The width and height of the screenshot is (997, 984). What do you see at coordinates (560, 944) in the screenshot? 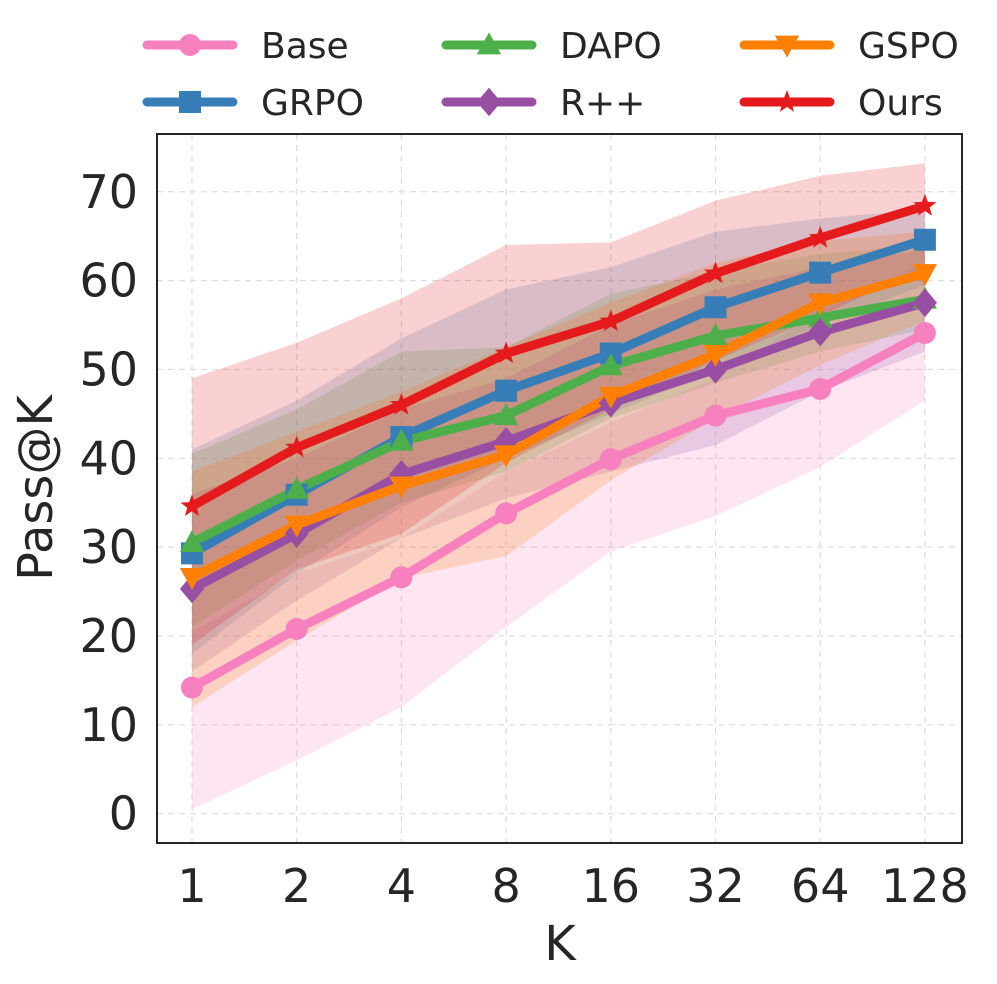
I see `x-axis-label: K` at bounding box center [560, 944].